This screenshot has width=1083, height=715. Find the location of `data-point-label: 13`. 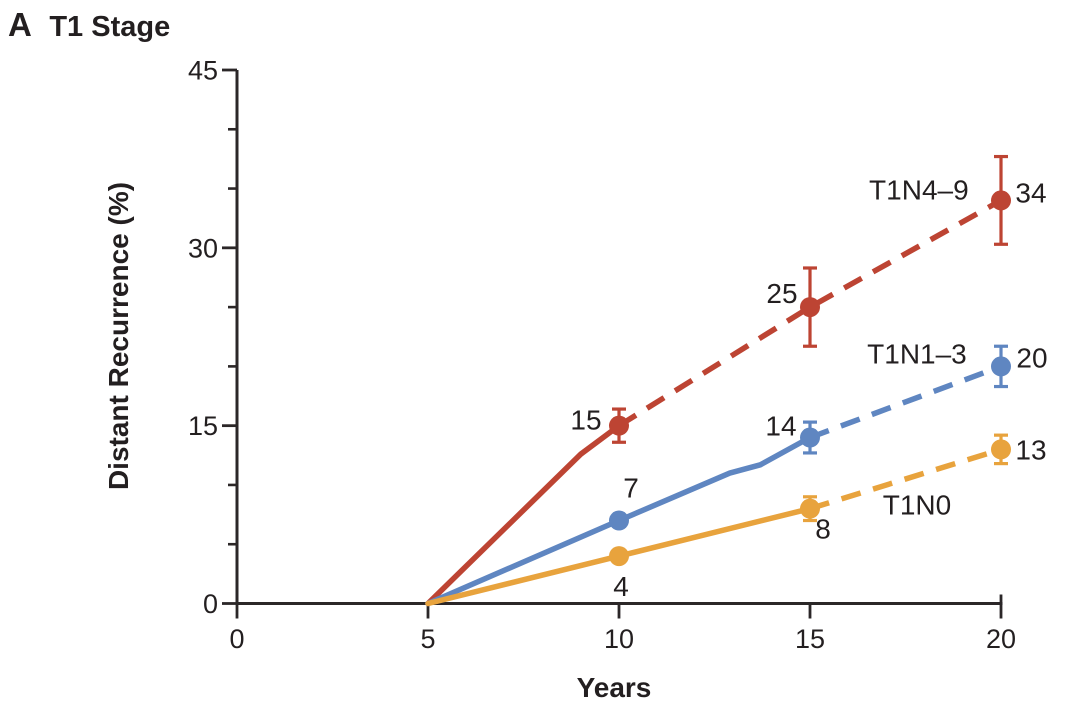

data-point-label: 13 is located at coordinates (1030, 449).